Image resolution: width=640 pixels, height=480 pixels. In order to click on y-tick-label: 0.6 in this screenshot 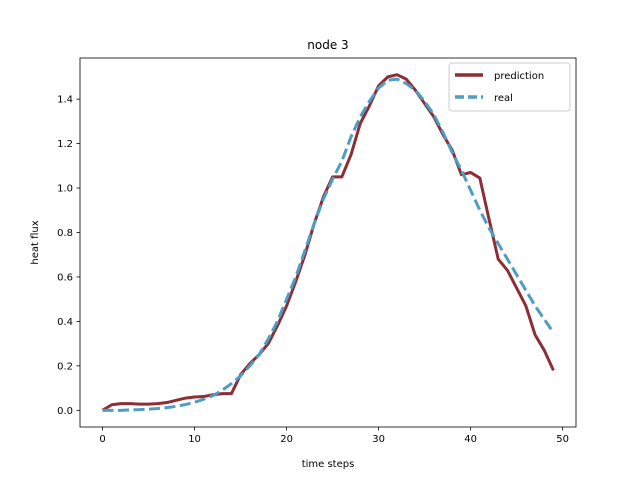, I will do `click(65, 277)`.